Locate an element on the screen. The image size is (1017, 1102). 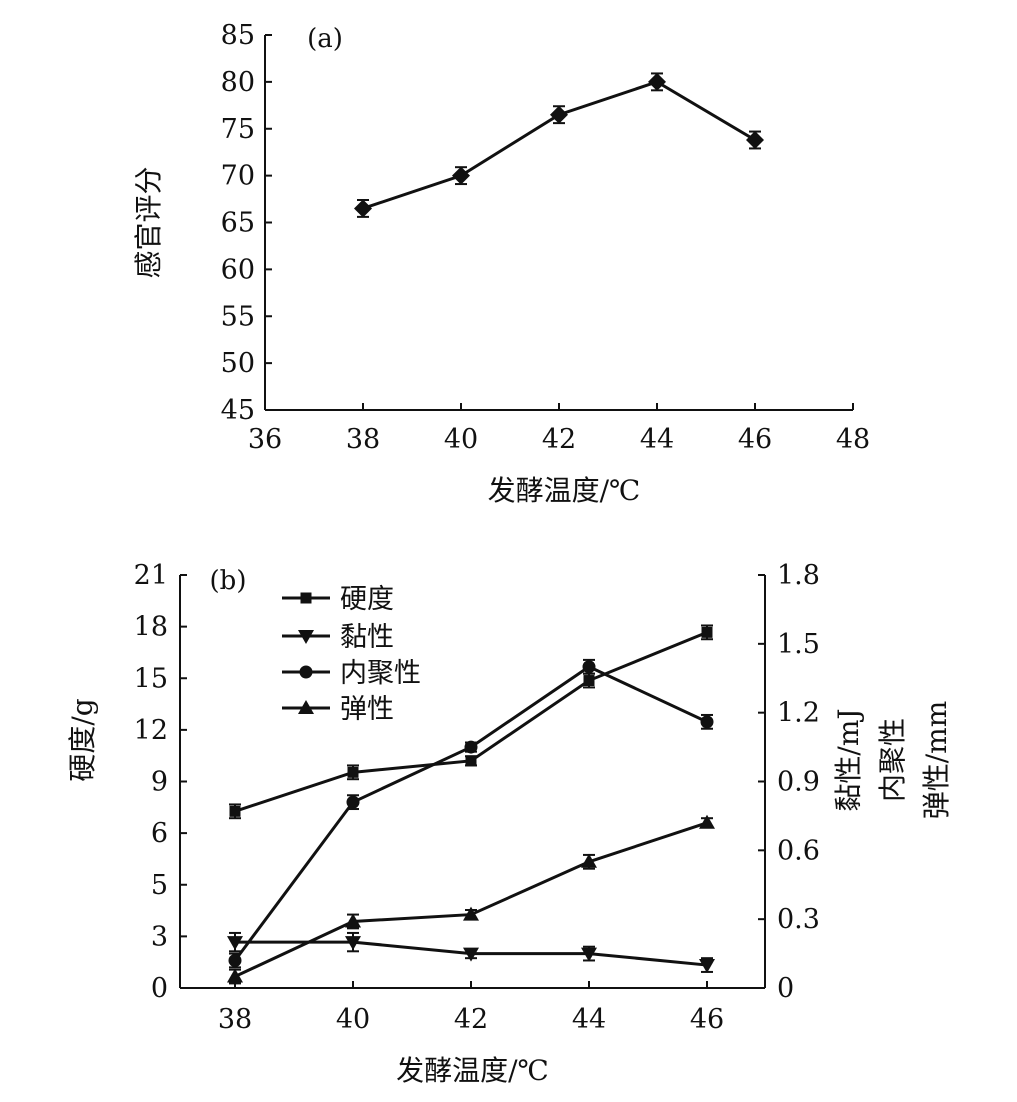
panel-a-x-tick-label: 48 is located at coordinates (853, 439).